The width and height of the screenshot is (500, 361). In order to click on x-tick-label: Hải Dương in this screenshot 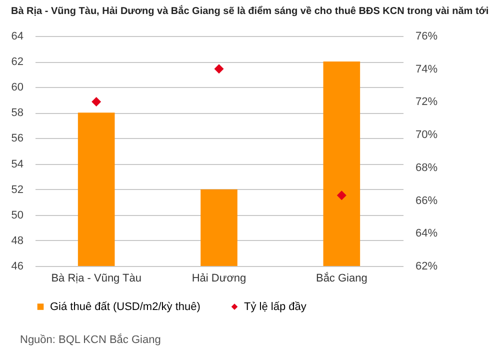, I will do `click(219, 278)`.